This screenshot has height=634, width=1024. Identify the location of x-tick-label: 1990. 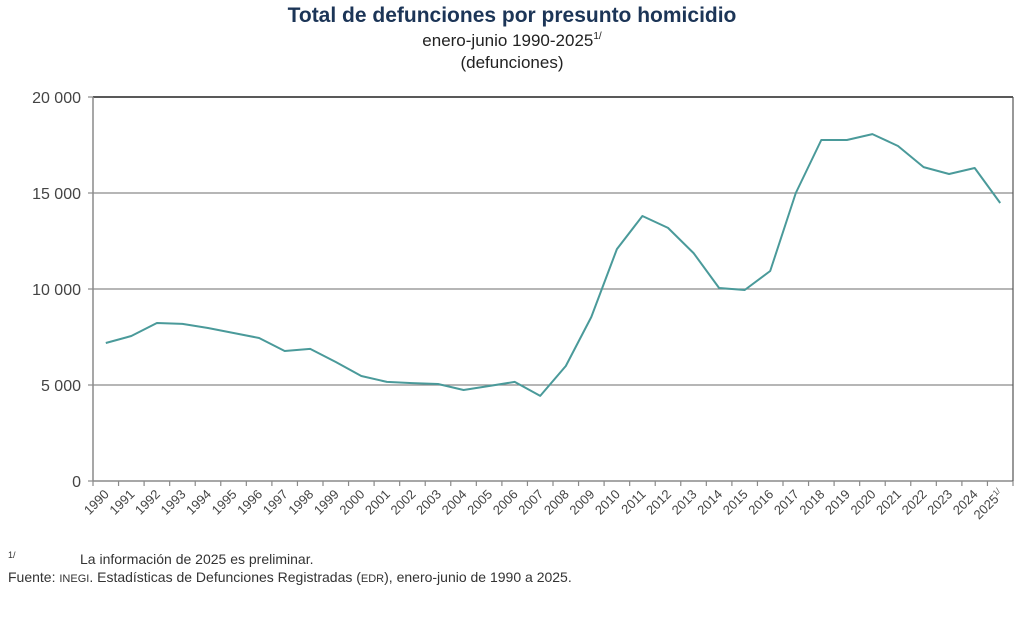
(96, 502).